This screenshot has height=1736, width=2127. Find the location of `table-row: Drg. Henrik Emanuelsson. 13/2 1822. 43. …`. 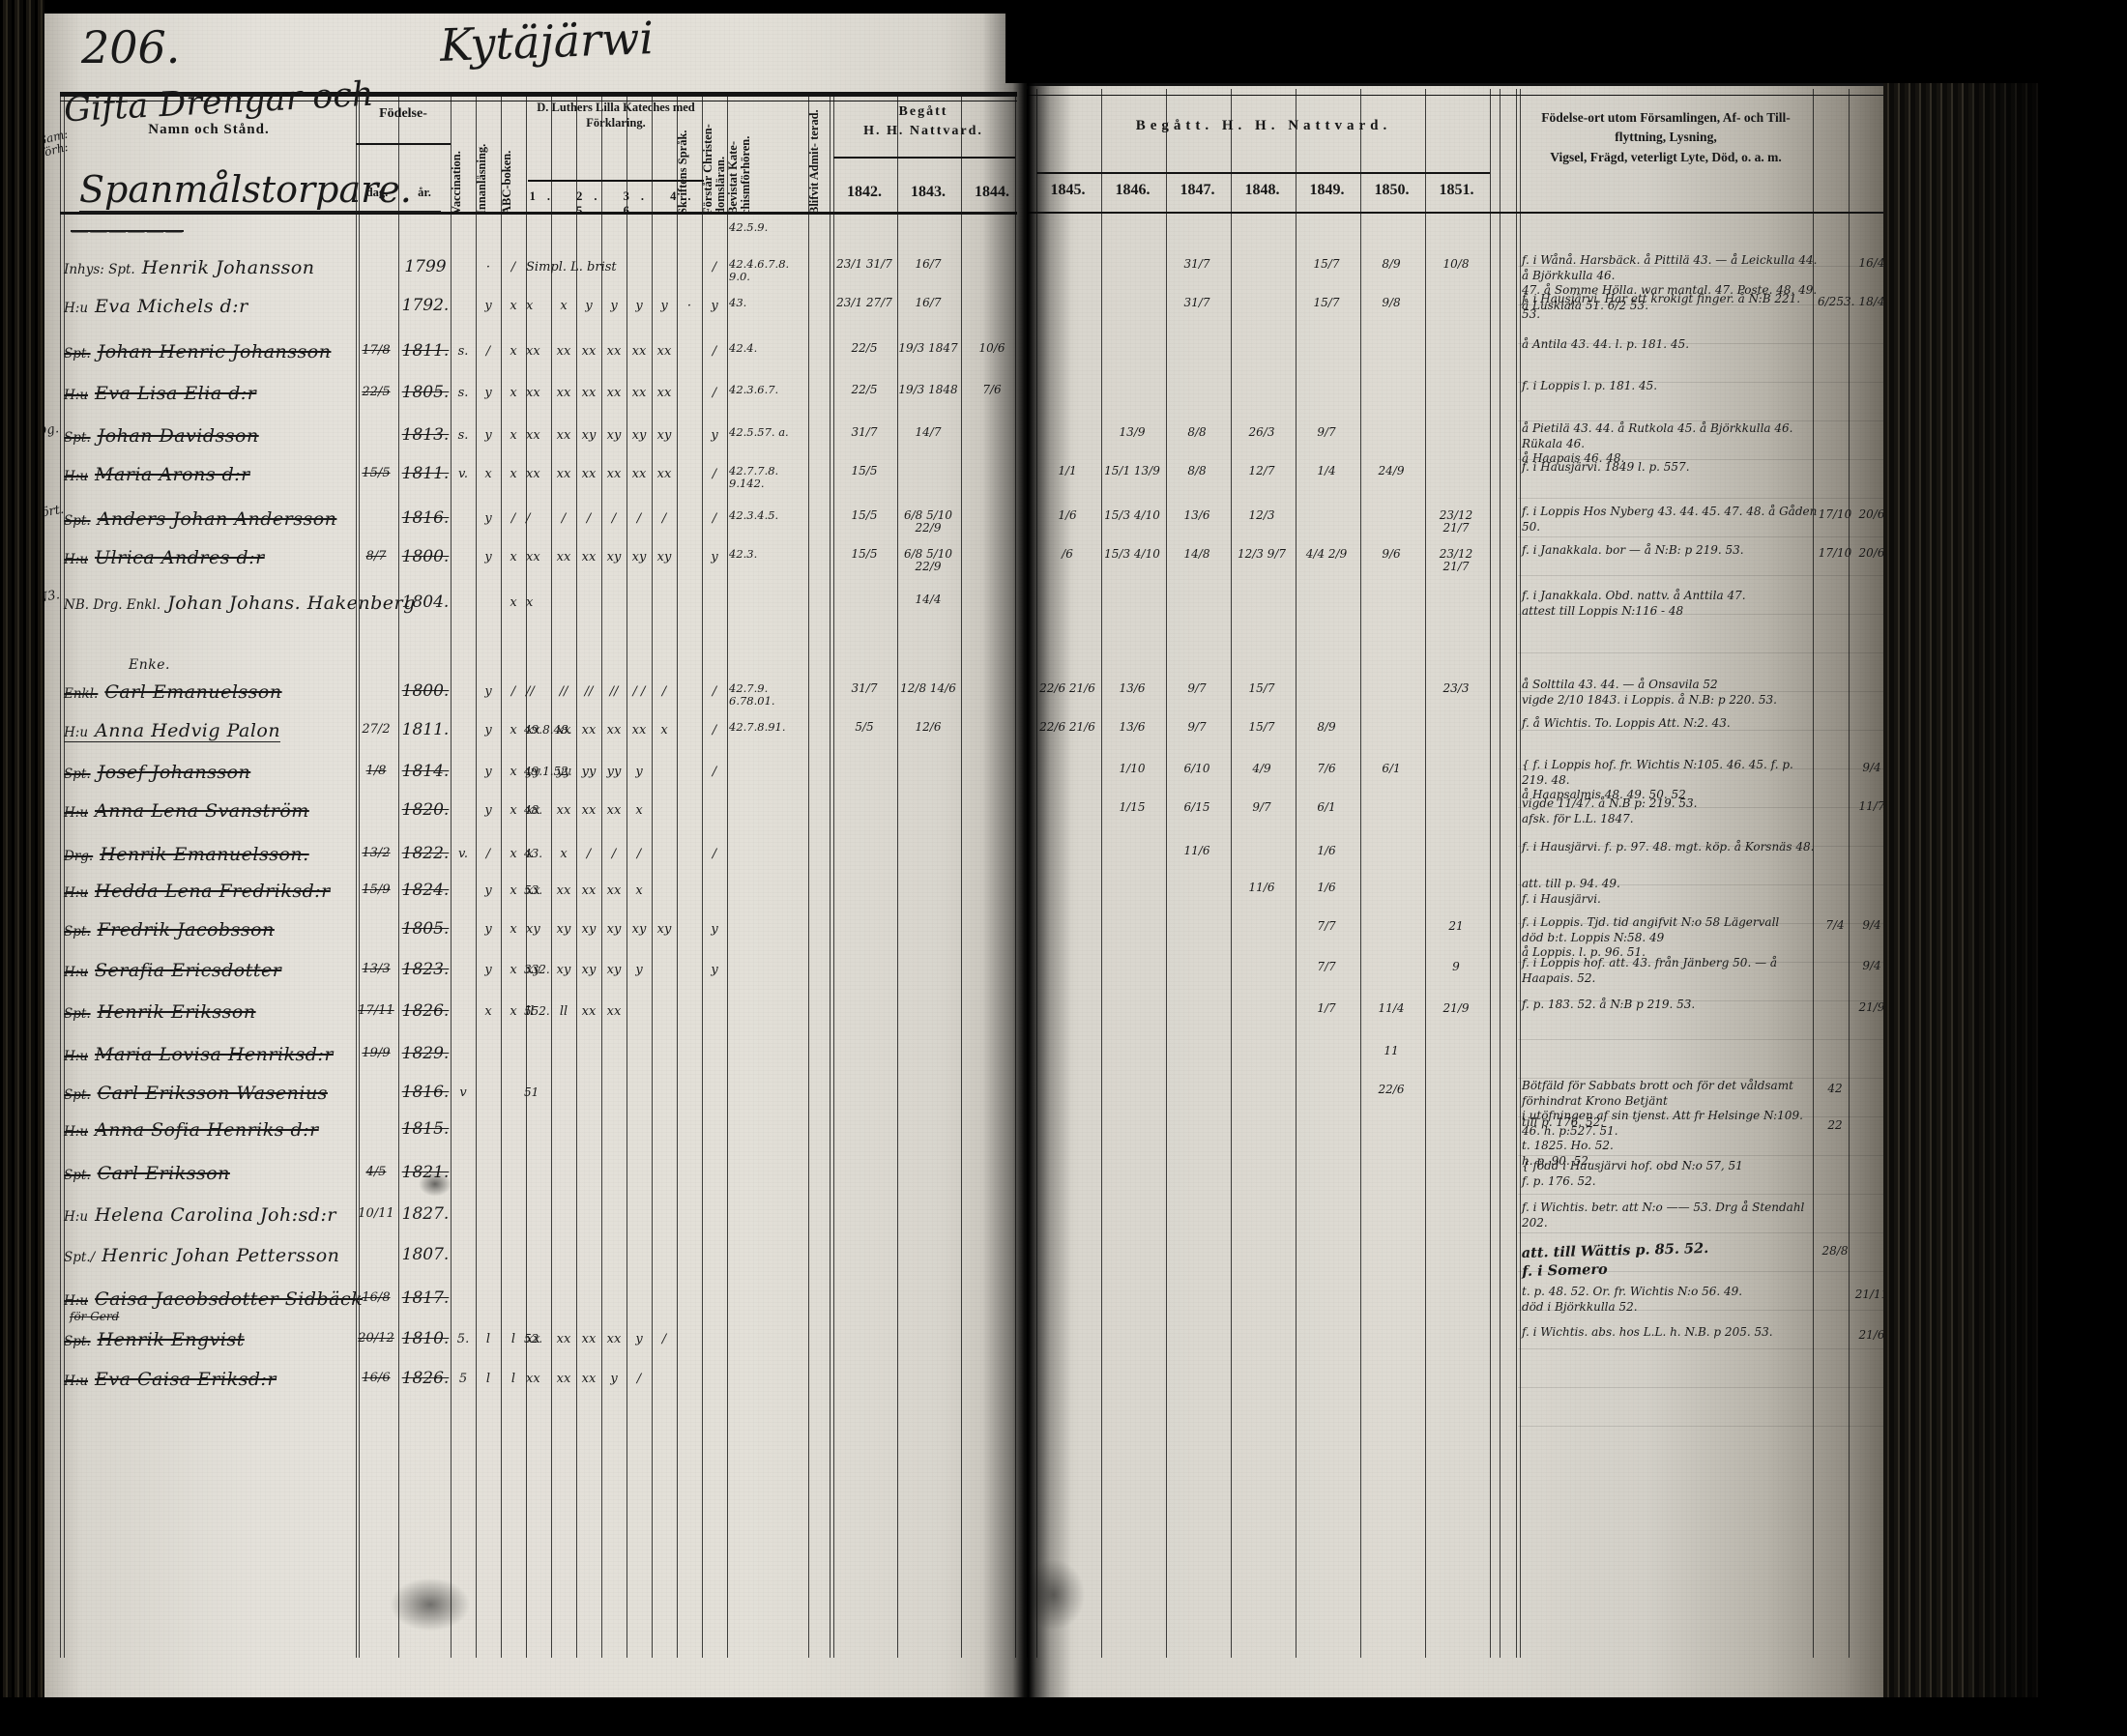

table-row: Drg. Henrik Emanuelsson. 13/2 1822. 43. … is located at coordinates (974, 860).